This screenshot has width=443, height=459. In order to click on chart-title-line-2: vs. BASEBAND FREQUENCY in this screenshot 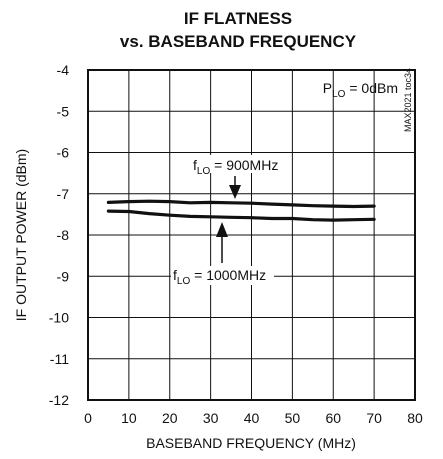, I will do `click(238, 41)`.